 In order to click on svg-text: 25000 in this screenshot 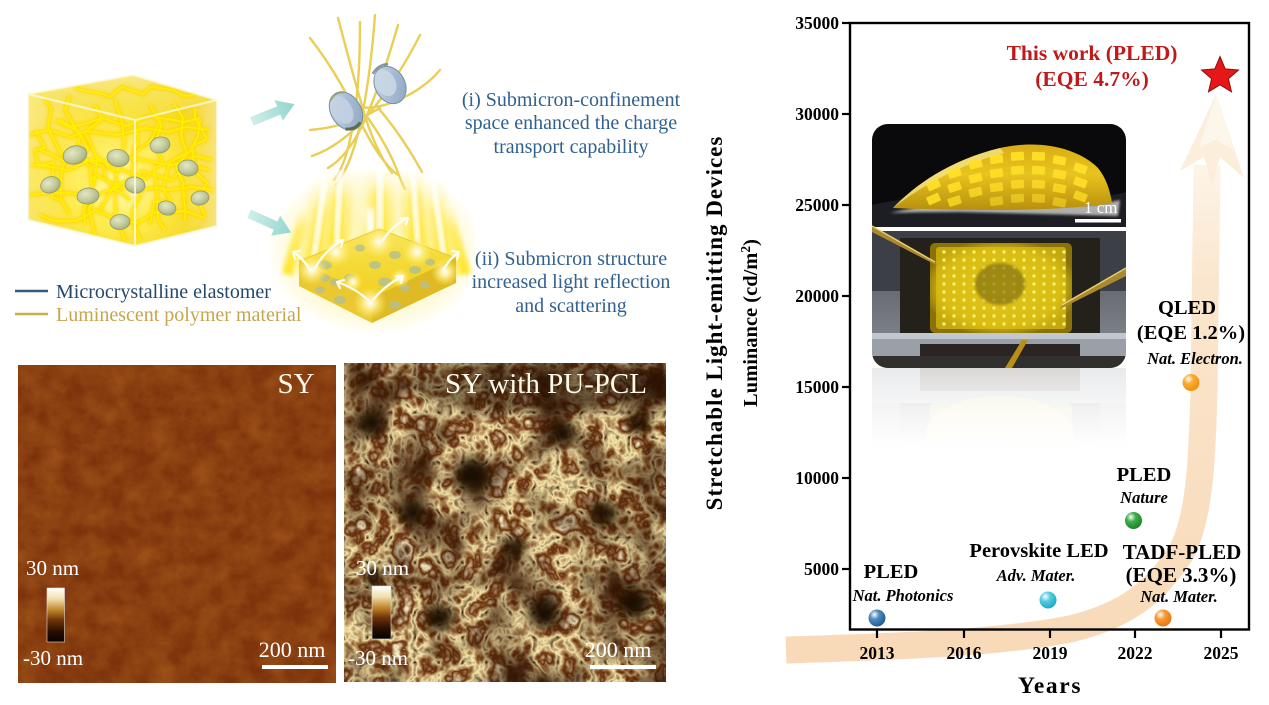, I will do `click(817, 205)`.